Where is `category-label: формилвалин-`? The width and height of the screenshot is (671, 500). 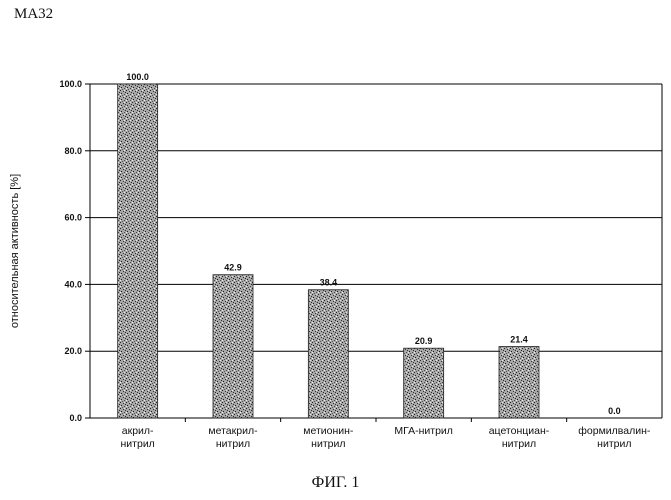
category-label: формилвалин- is located at coordinates (614, 431).